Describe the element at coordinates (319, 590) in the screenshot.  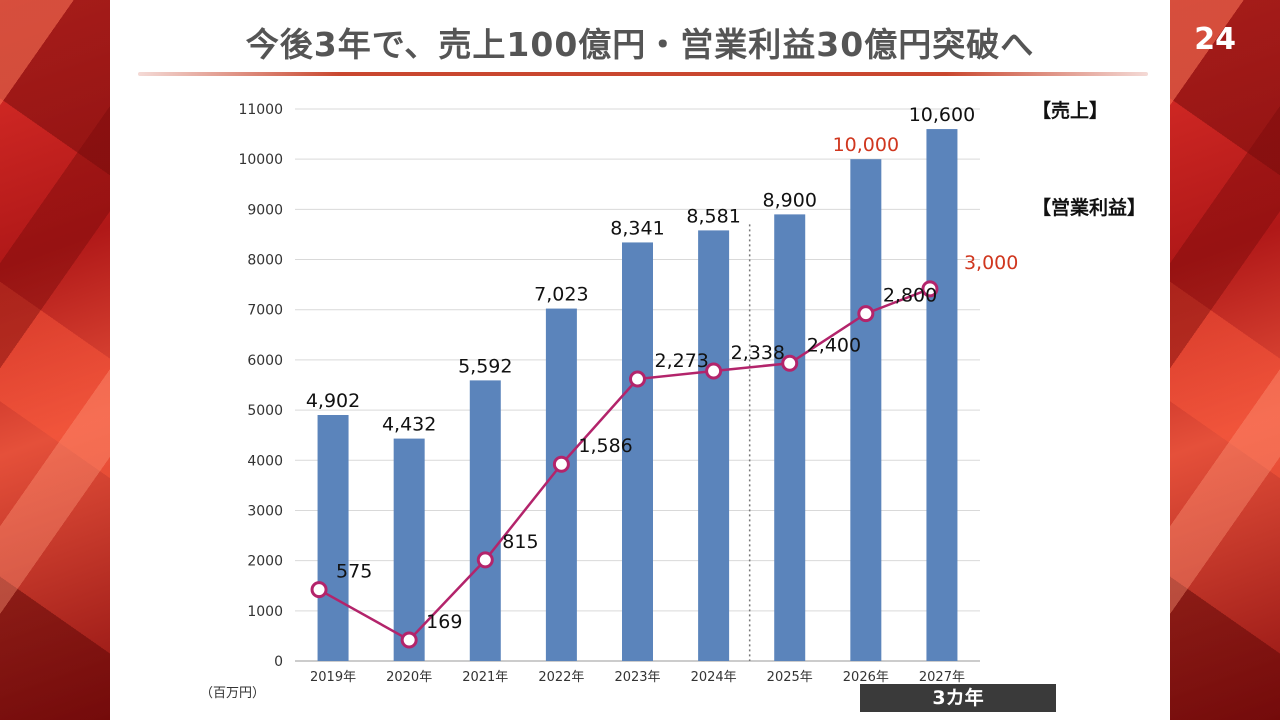
I see `profit-point-2019年` at that location.